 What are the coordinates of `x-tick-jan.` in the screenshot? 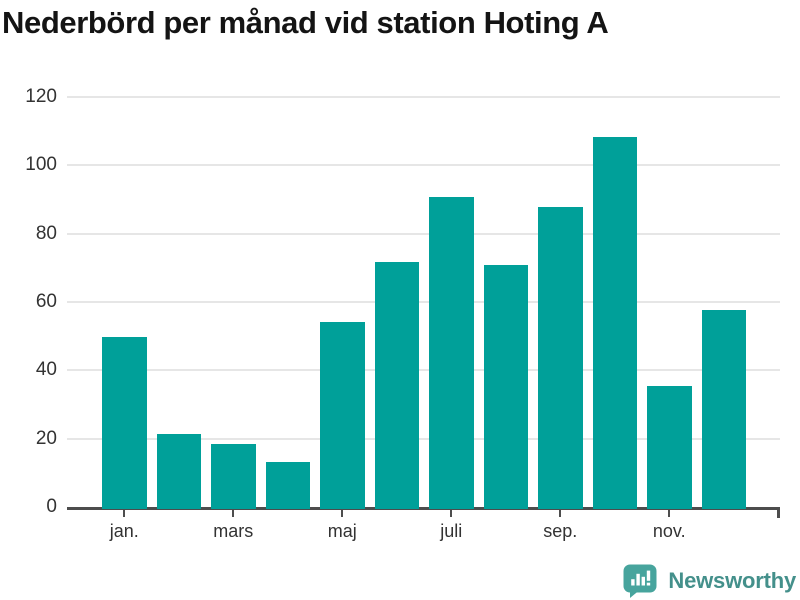 It's located at (124, 513).